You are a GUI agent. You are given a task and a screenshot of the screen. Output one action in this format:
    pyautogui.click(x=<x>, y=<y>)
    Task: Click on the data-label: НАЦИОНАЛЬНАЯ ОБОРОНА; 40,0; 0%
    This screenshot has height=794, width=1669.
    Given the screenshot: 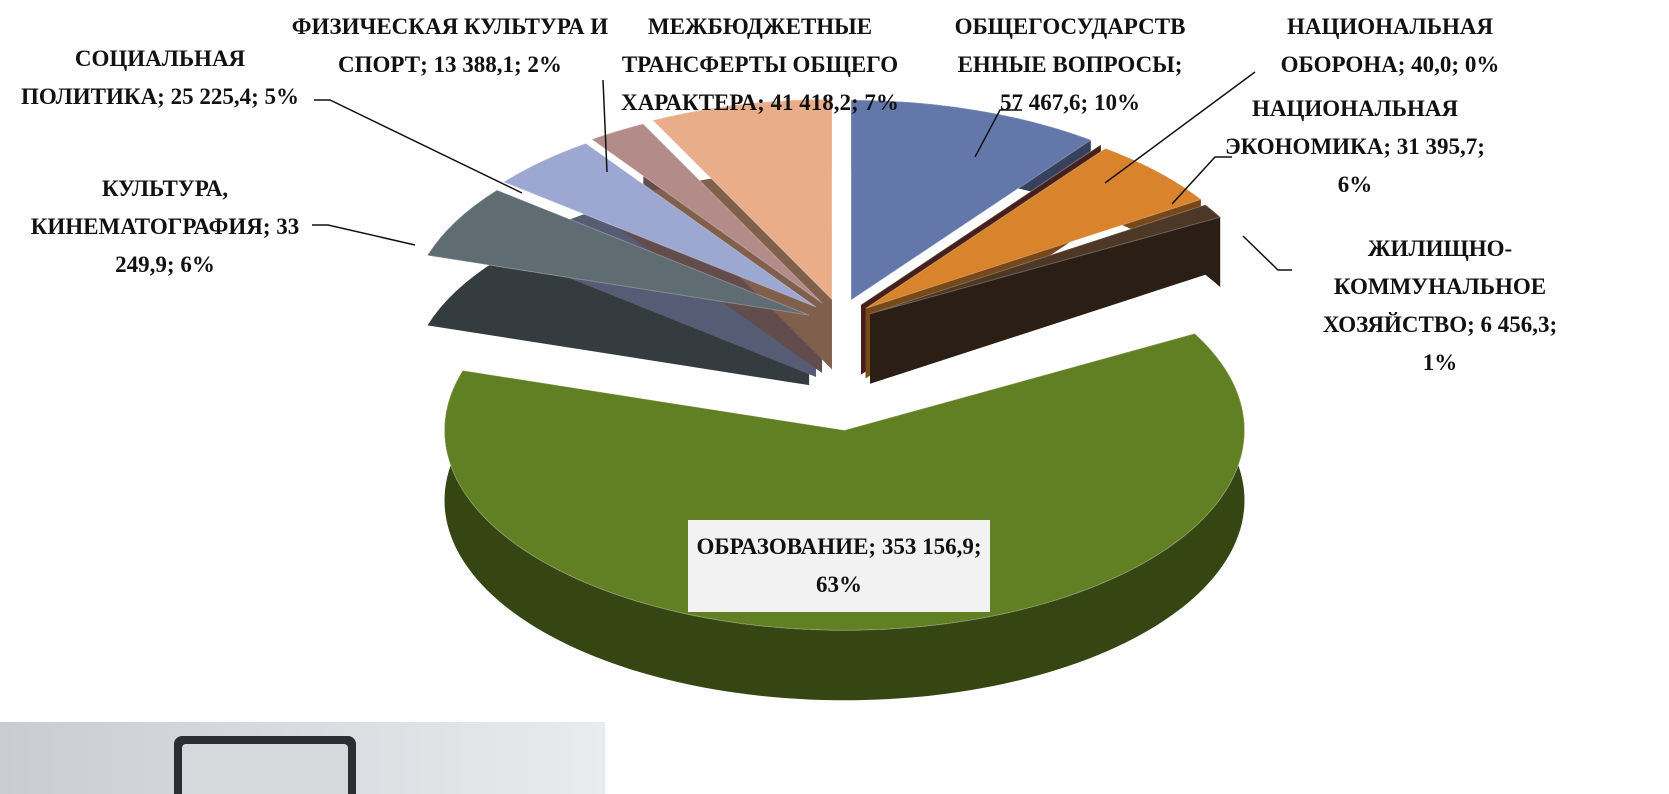 What is the action you would take?
    pyautogui.click(x=1390, y=45)
    